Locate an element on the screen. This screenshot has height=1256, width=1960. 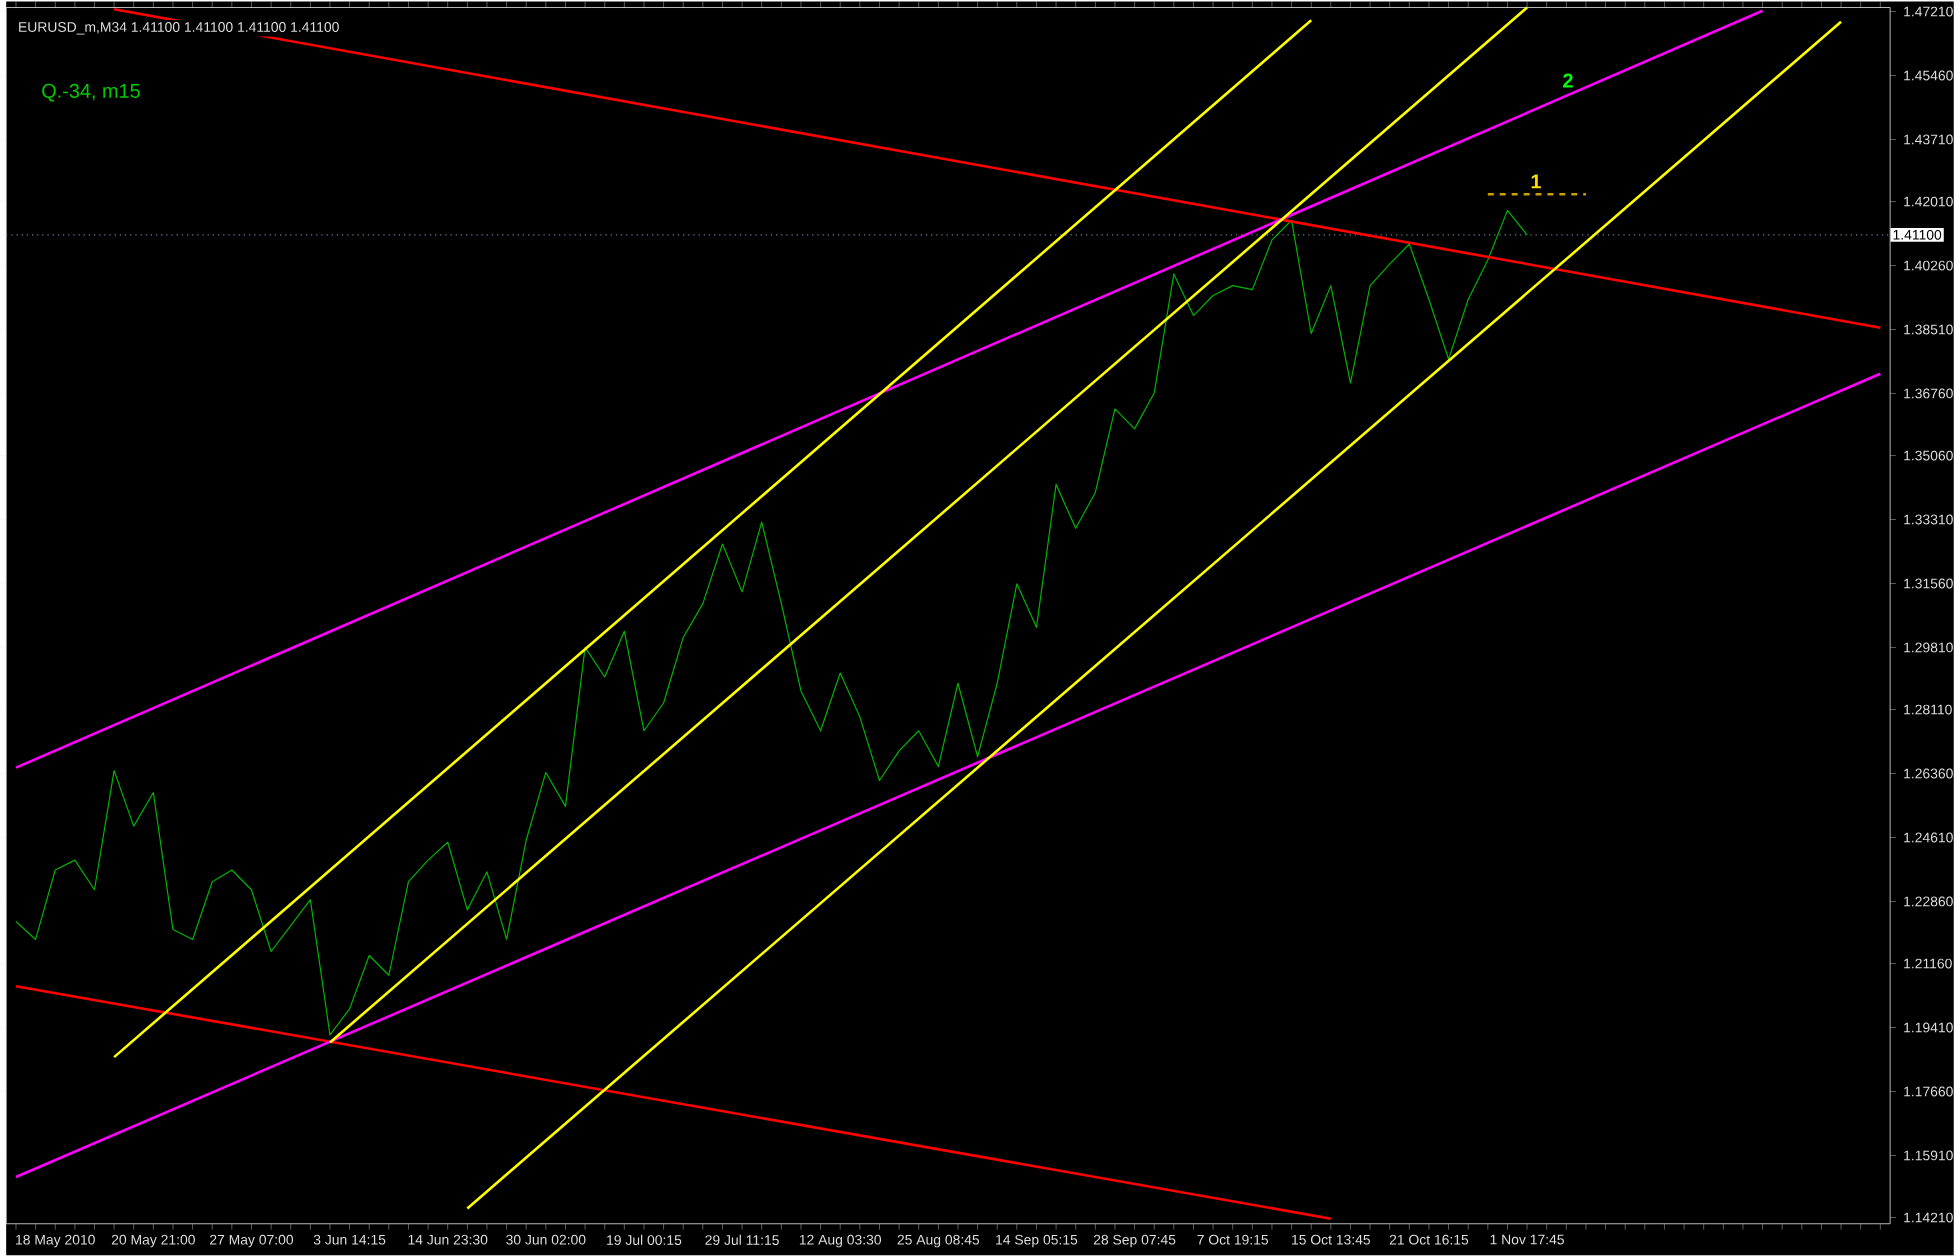
annotation: 1 is located at coordinates (1536, 181).